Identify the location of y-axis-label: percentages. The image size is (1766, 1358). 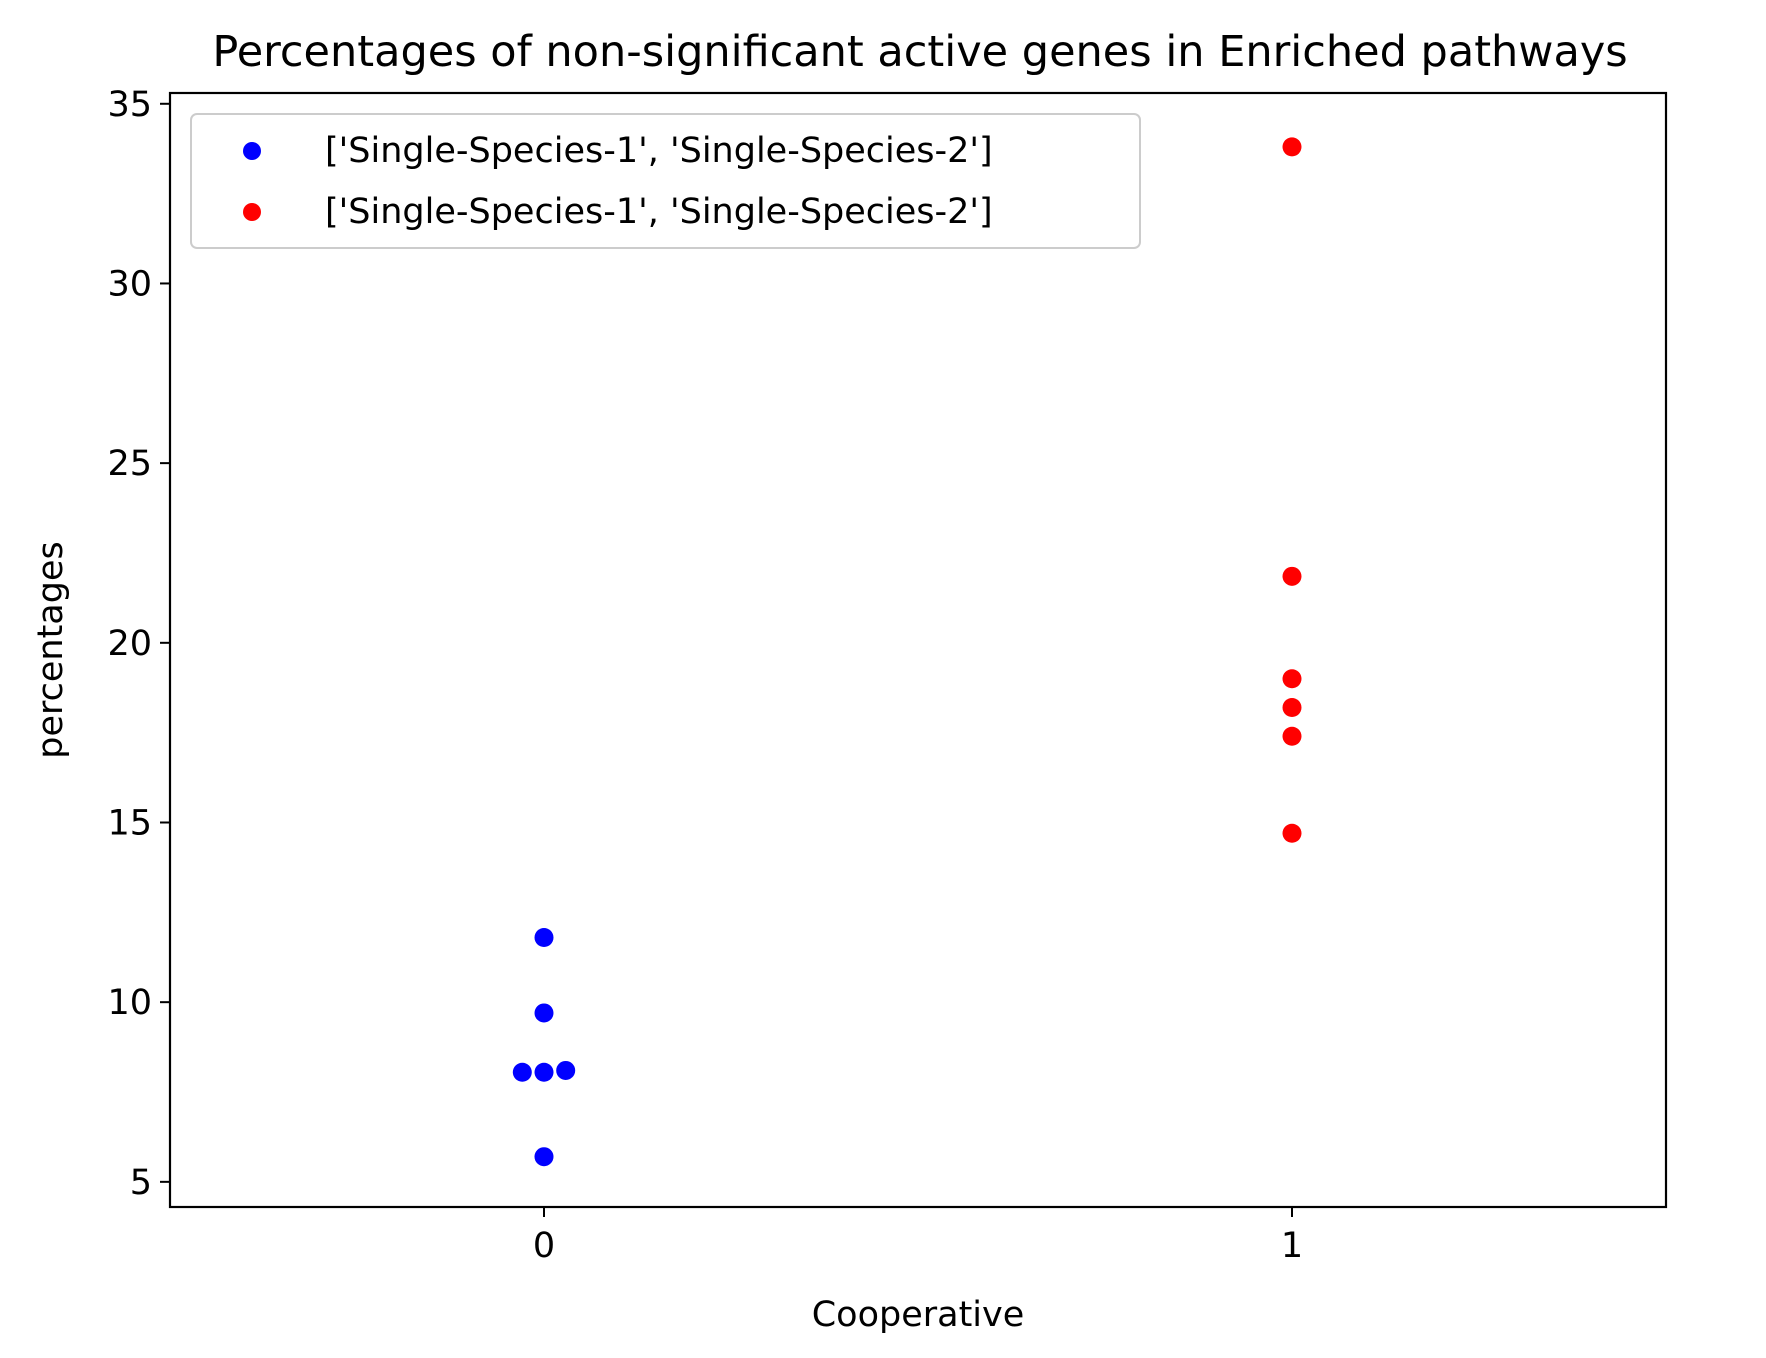
(51, 650).